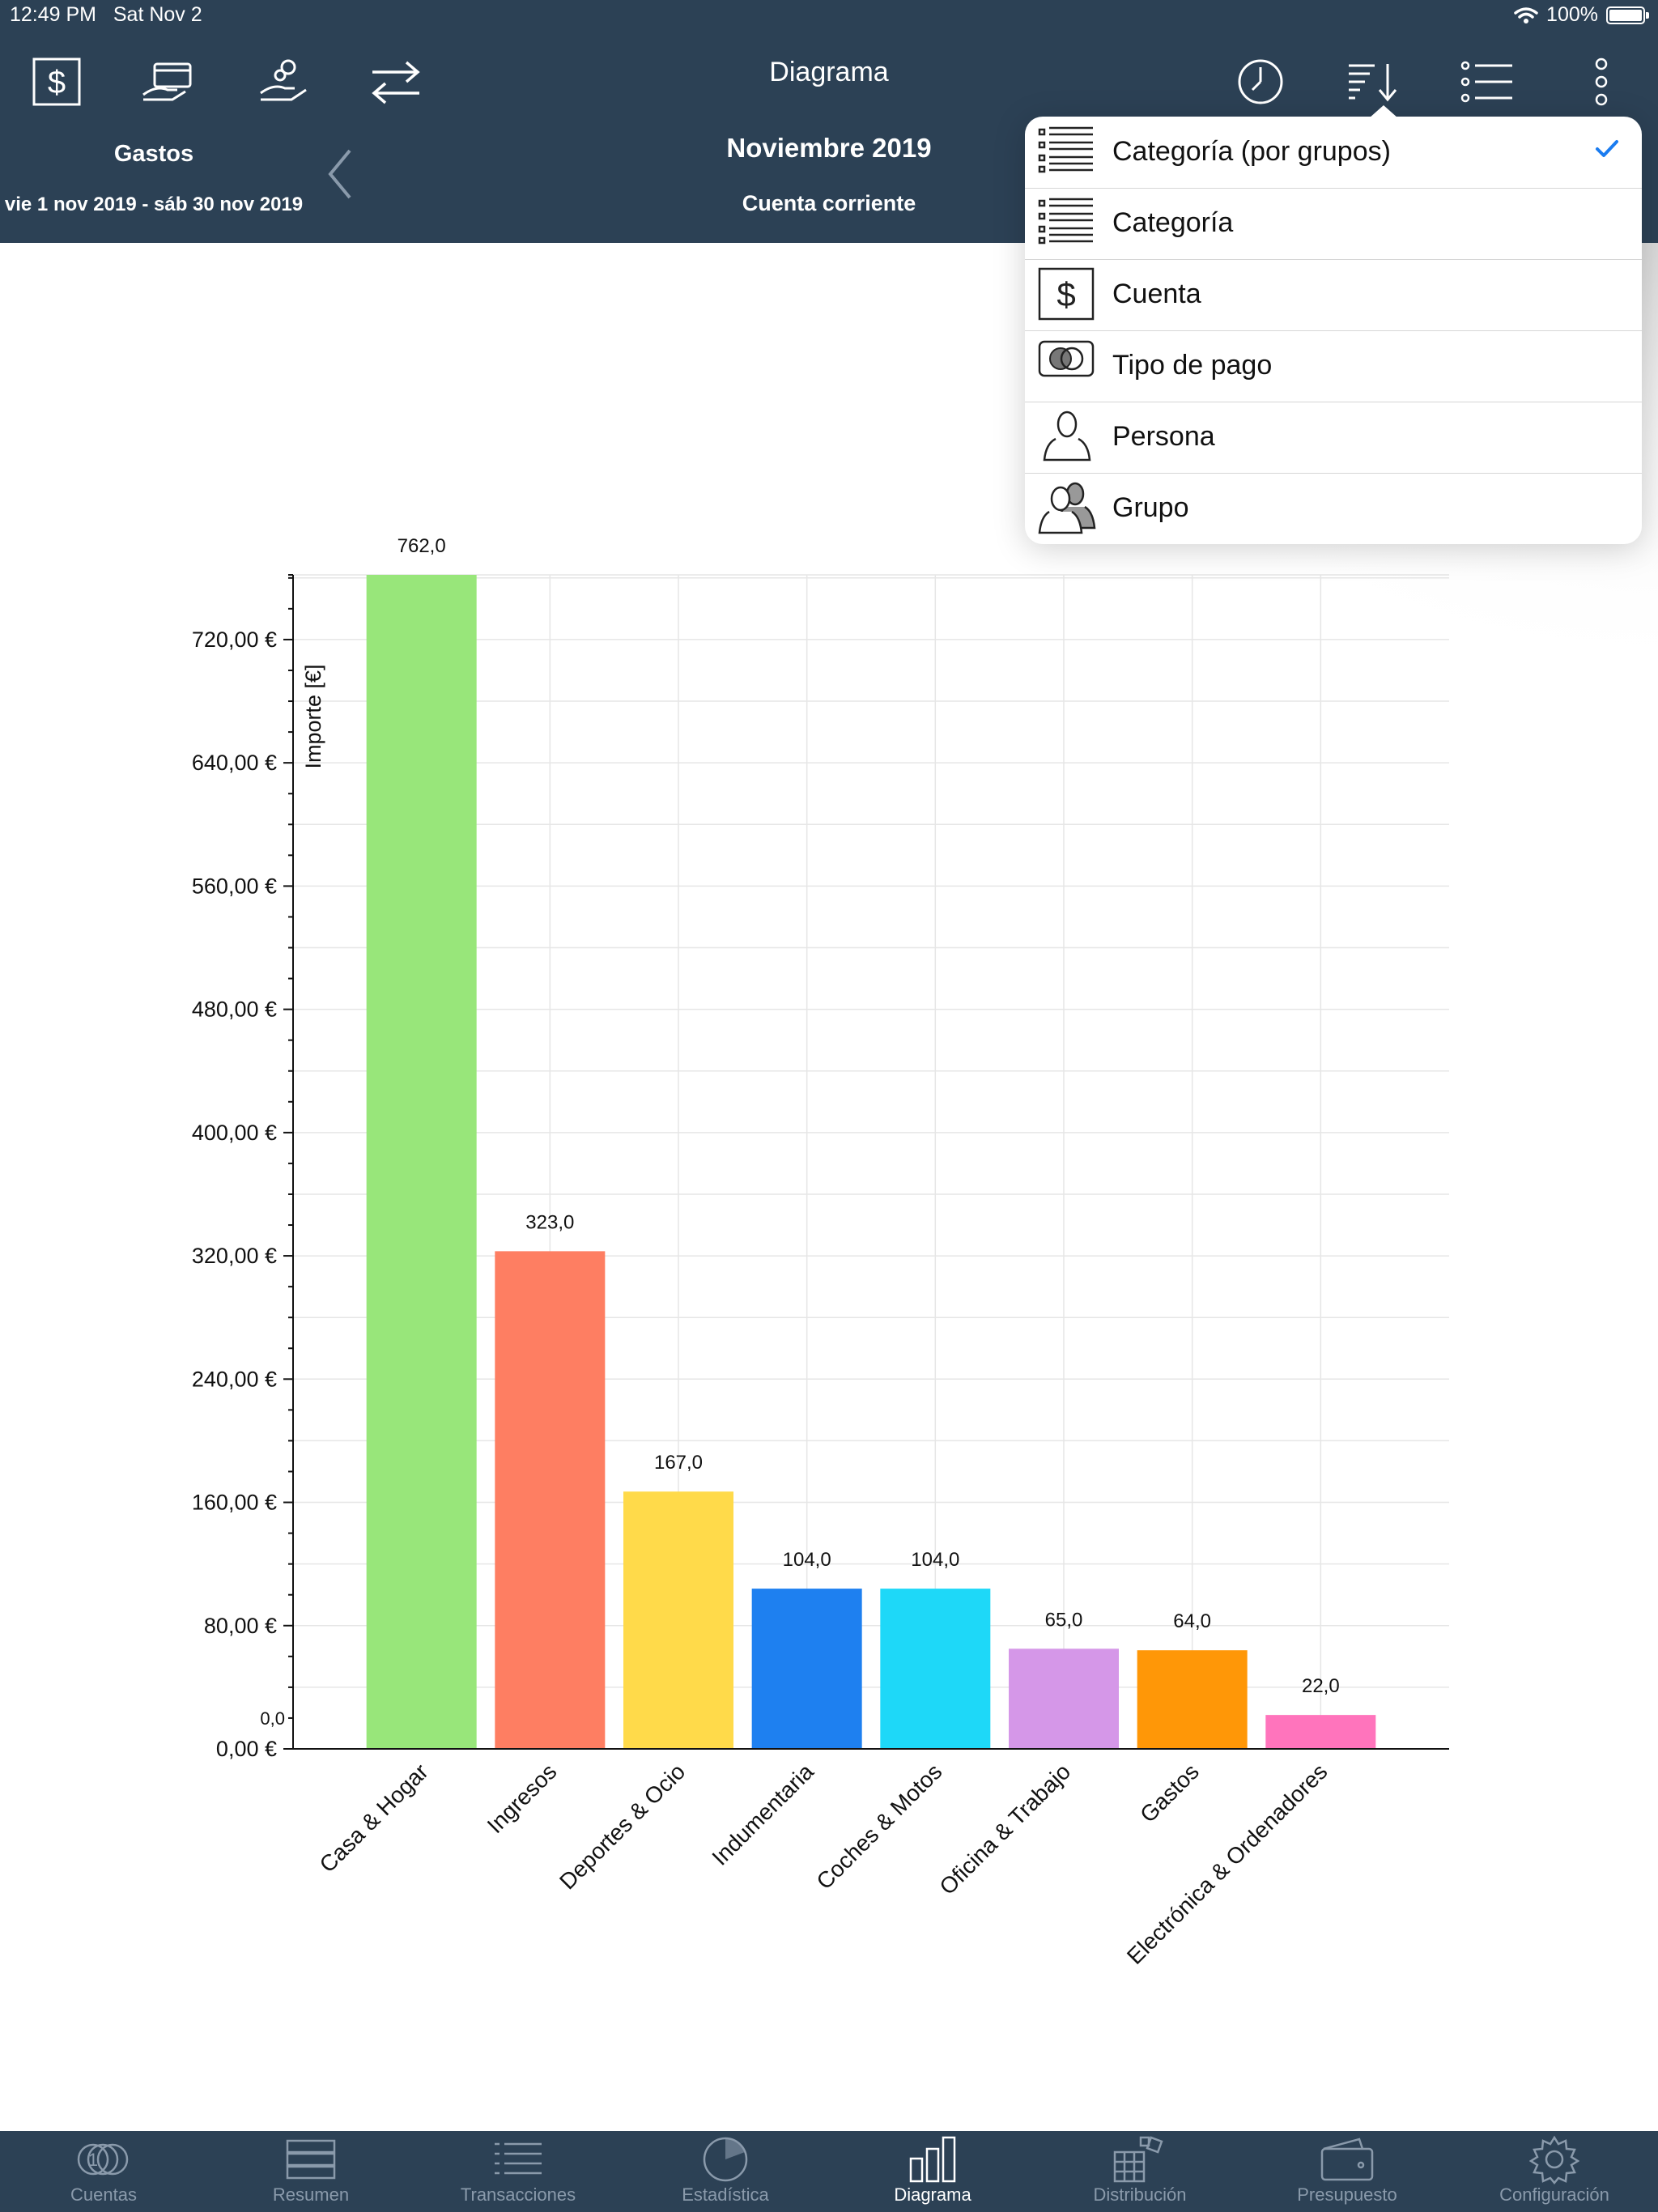 The image size is (1658, 2212). I want to click on tab-estadística: Estadística, so click(725, 2171).